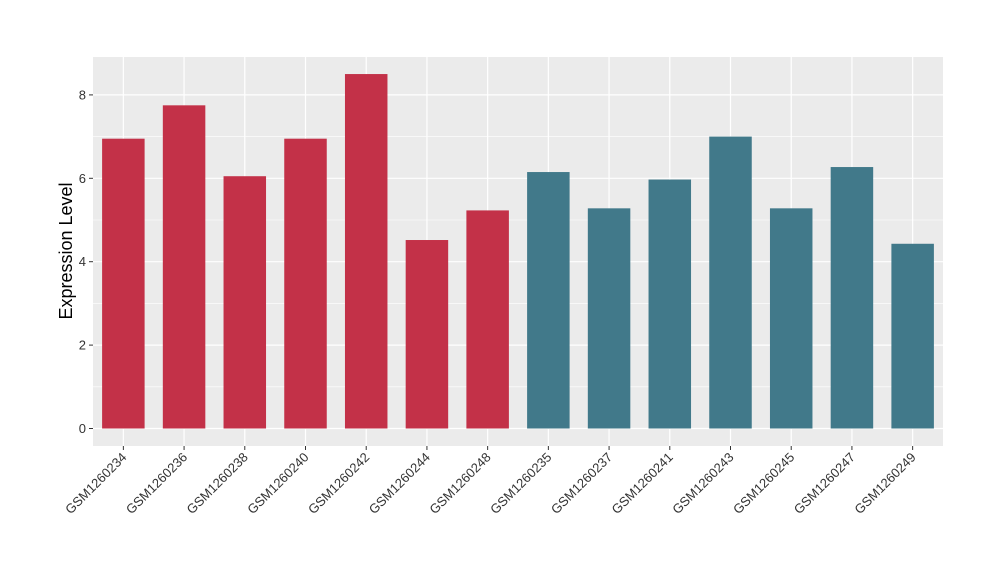  I want to click on y-axis-title: Expression Level, so click(66, 250).